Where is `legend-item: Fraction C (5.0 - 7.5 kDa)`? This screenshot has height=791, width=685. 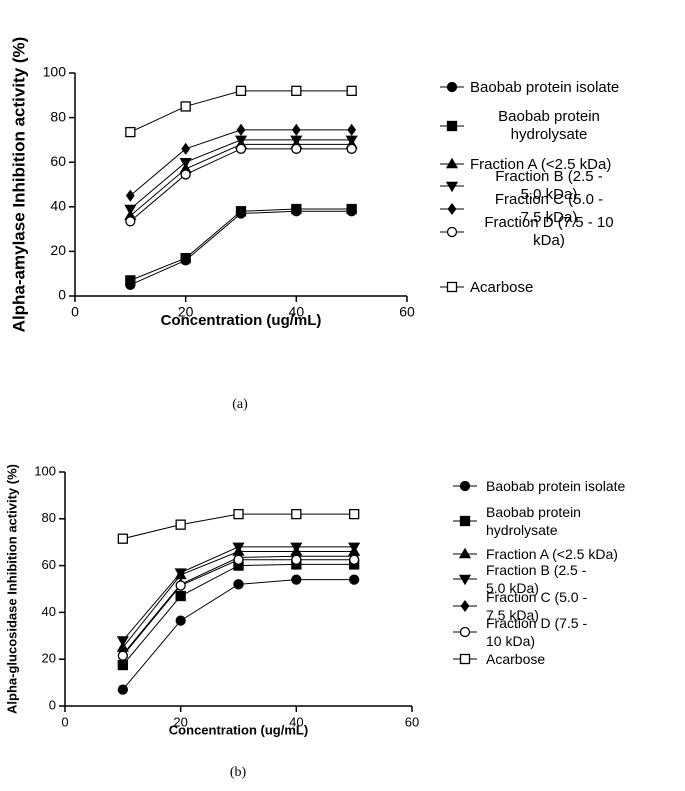 legend-item: Fraction C (5.0 - 7.5 kDa) is located at coordinates (526, 209).